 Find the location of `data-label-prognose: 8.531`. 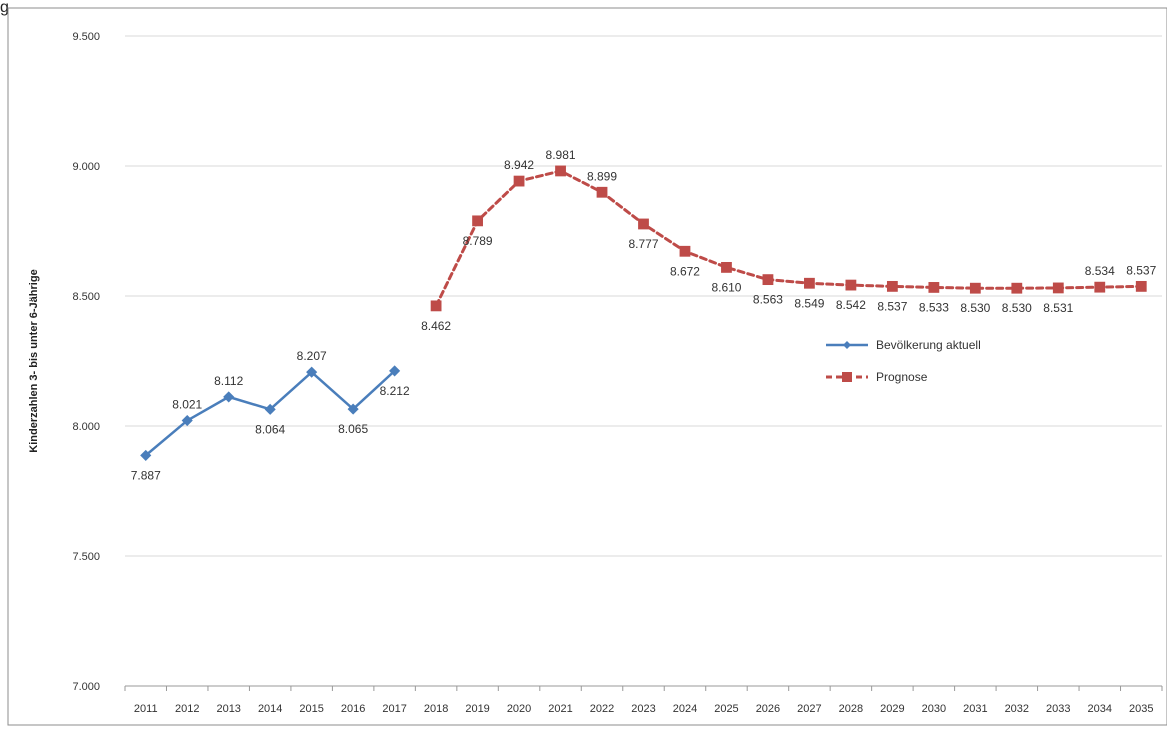

data-label-prognose: 8.531 is located at coordinates (1058, 308).